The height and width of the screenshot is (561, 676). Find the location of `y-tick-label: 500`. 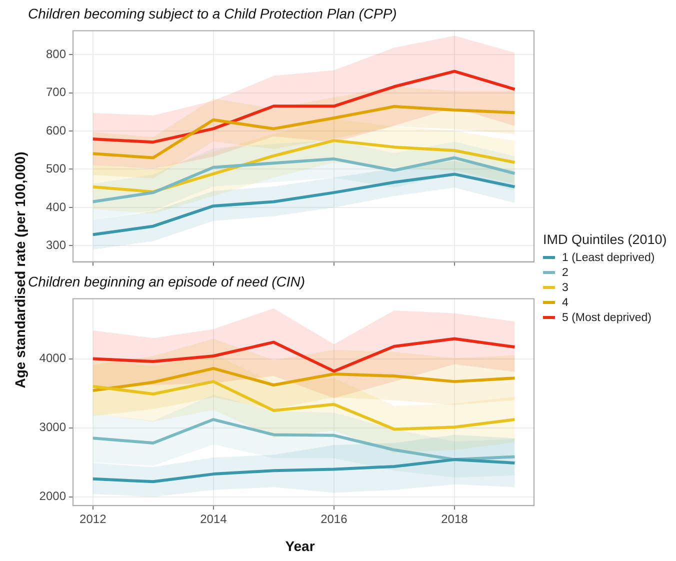

y-tick-label: 500 is located at coordinates (56, 169).